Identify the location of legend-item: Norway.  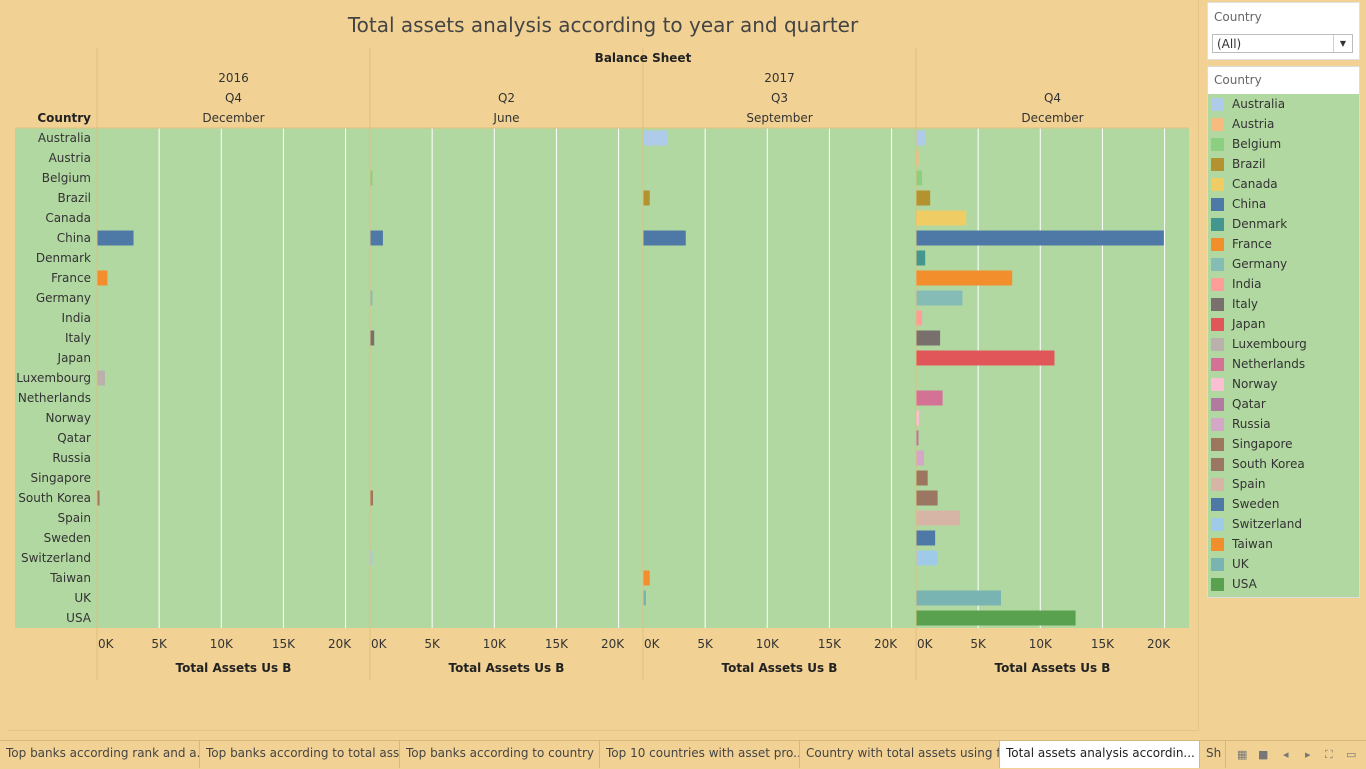
(1283, 384).